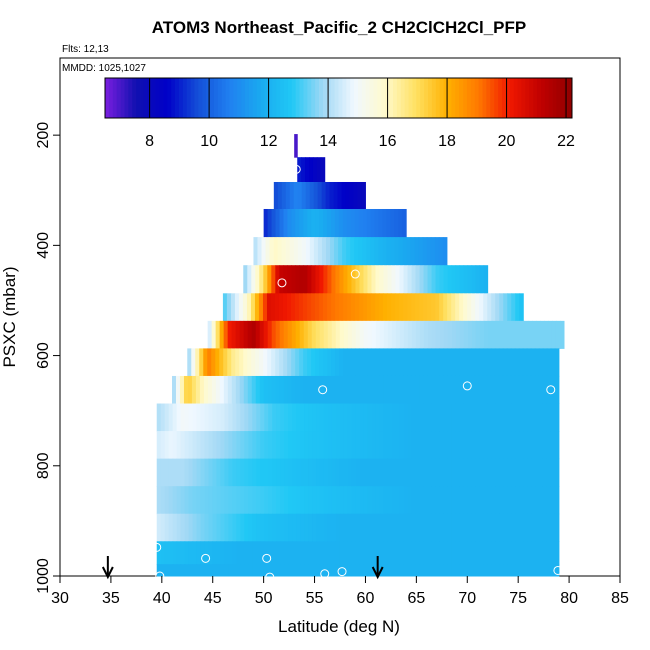 The height and width of the screenshot is (650, 650). I want to click on latitude-markers, so click(242, 568).